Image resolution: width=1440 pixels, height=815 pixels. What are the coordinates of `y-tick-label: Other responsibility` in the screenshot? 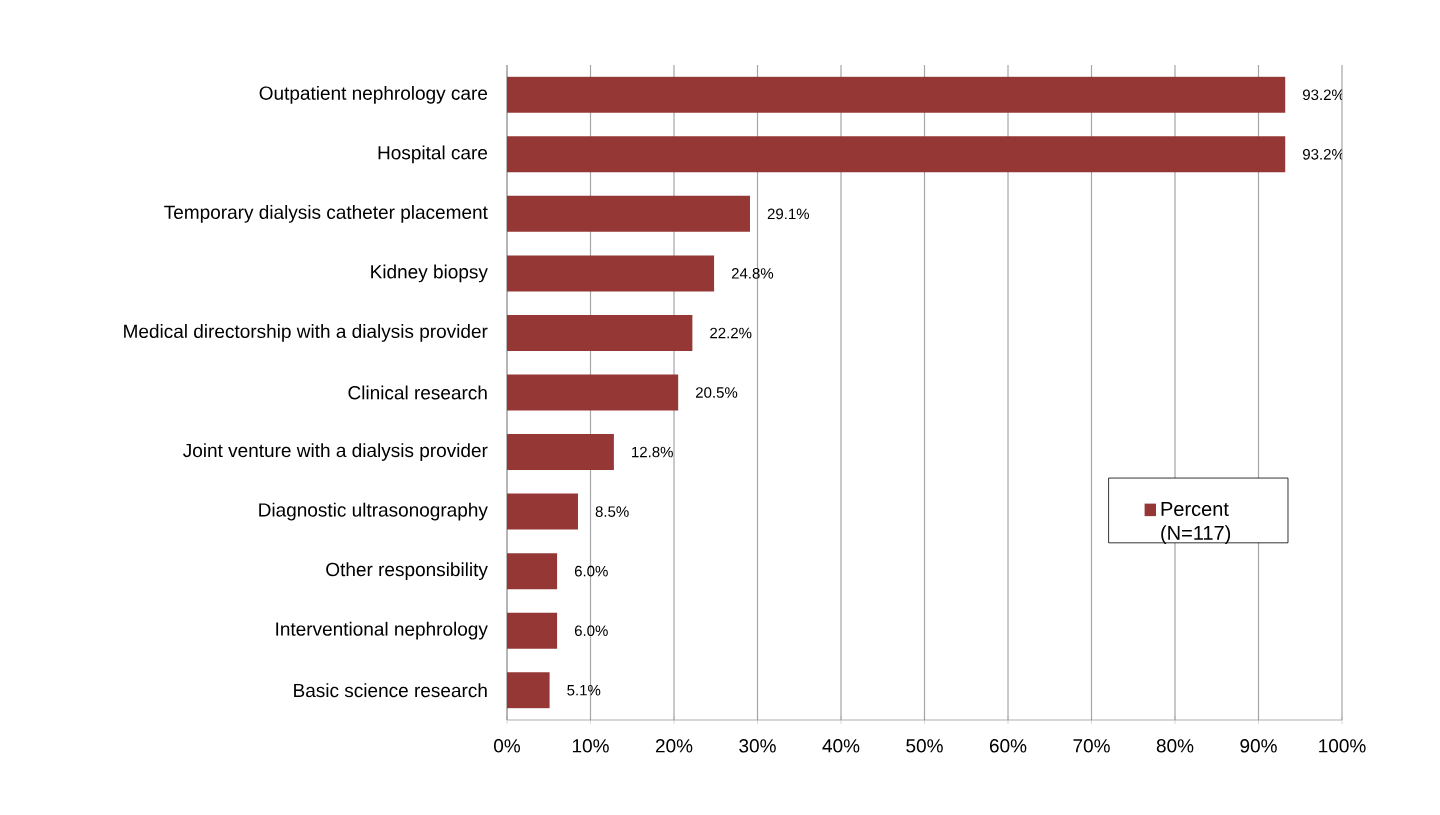 It's located at (407, 571).